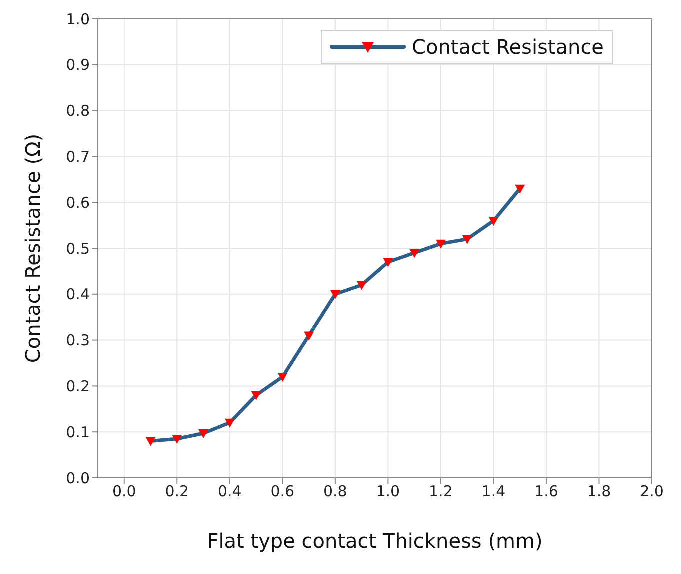  Describe the element at coordinates (78, 111) in the screenshot. I see `y-tick-label: 0.8` at that location.